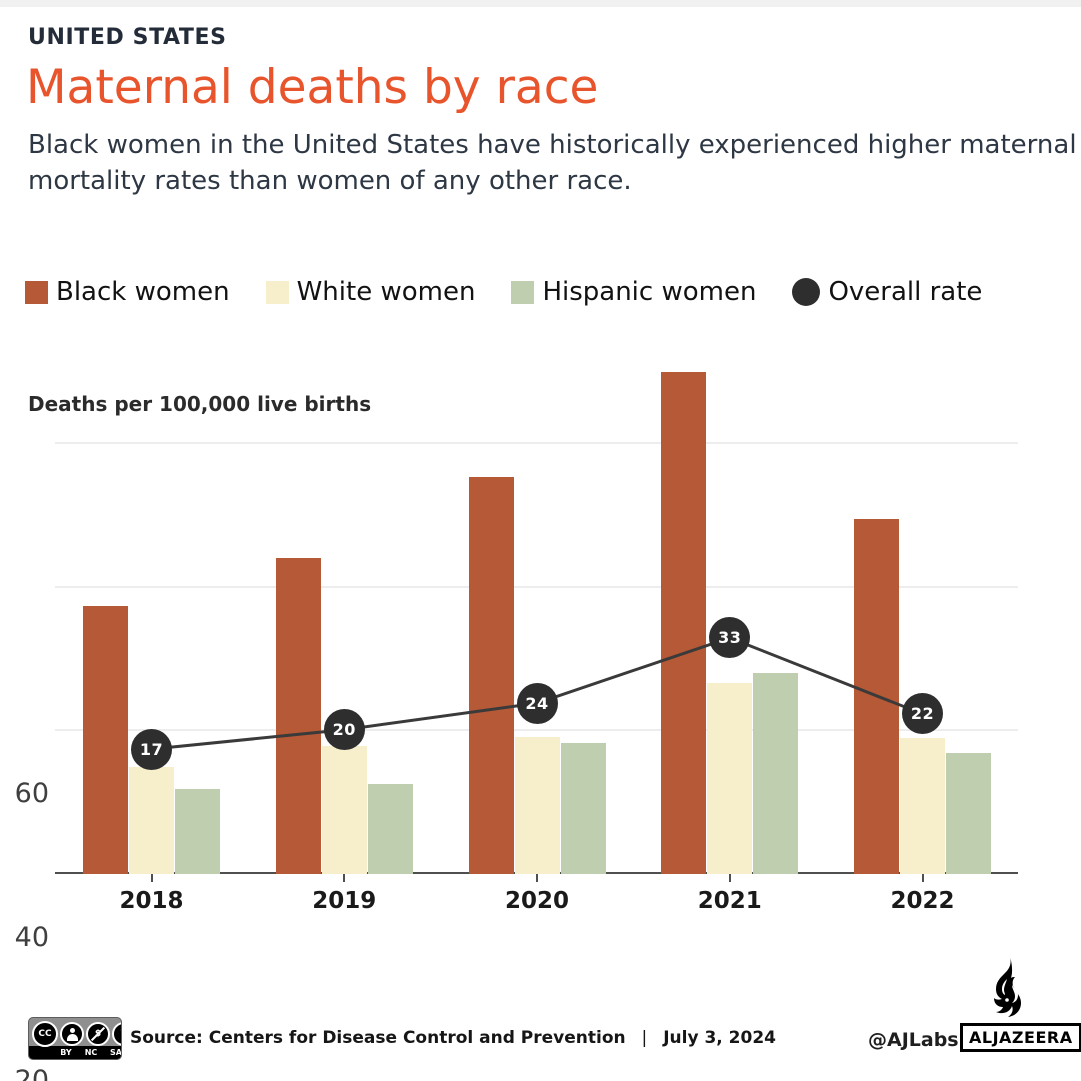 The image size is (1081, 1081). What do you see at coordinates (540, 3) in the screenshot?
I see `top-strip` at bounding box center [540, 3].